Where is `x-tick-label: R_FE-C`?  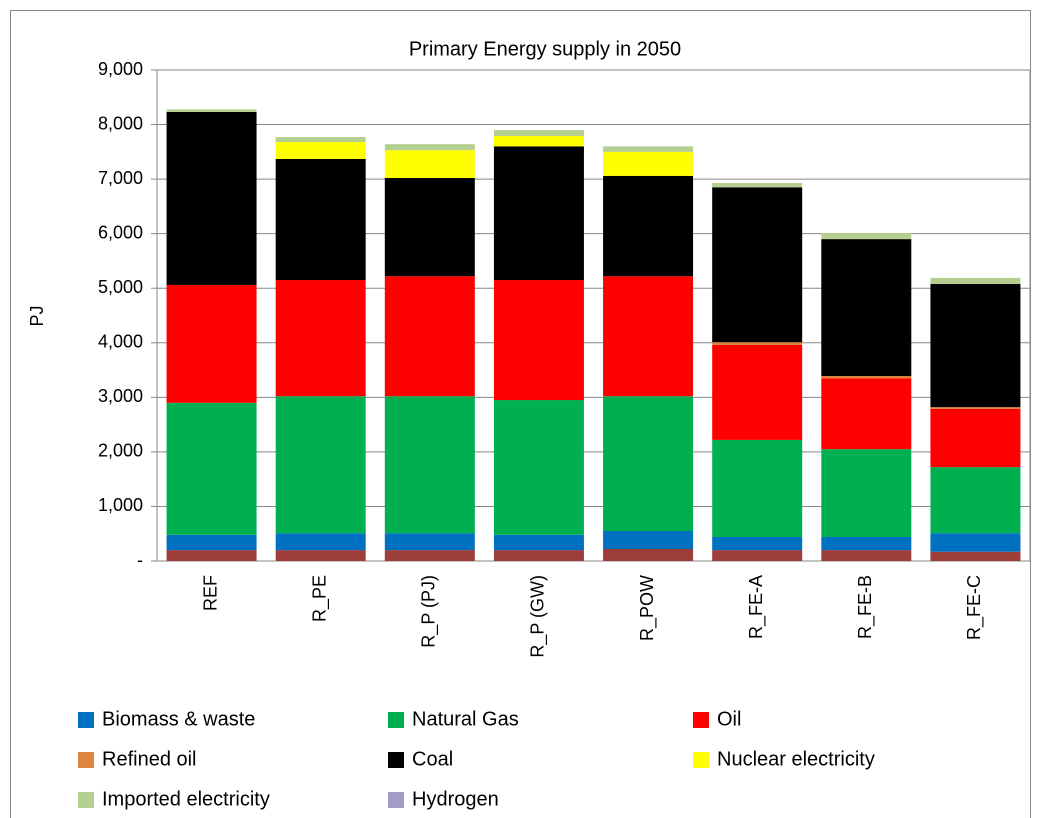 x-tick-label: R_FE-C is located at coordinates (974, 607).